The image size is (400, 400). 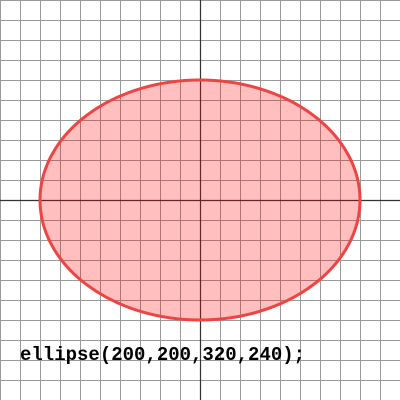 What do you see at coordinates (162, 355) in the screenshot?
I see `code-label: ellipse(200,200,320,240);` at bounding box center [162, 355].